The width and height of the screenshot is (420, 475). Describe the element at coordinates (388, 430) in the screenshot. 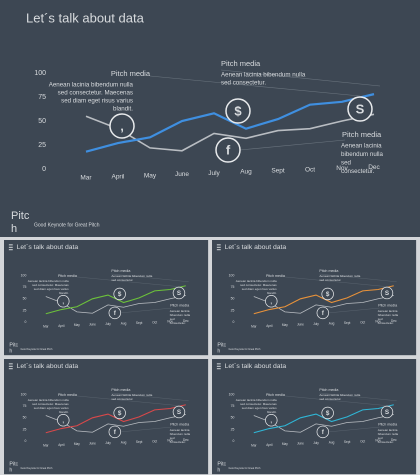

I see `annotation-text: Aenean lacinia` at that location.